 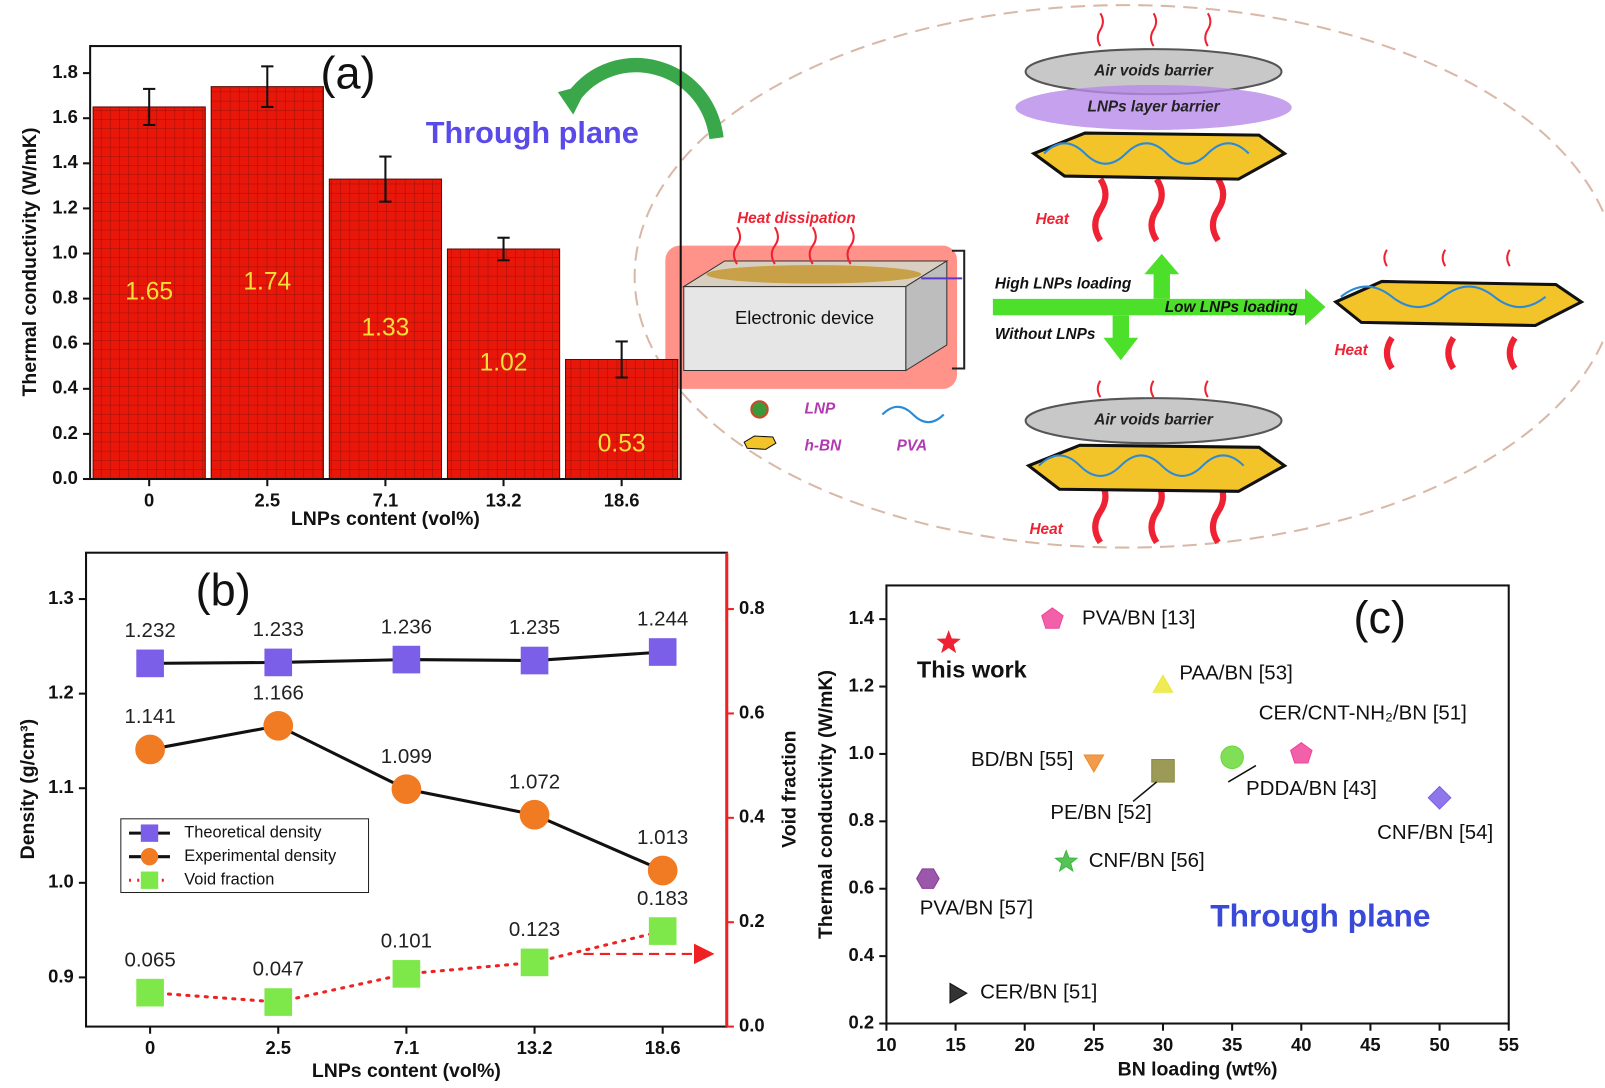 What do you see at coordinates (61, 975) in the screenshot?
I see `y-tick-label: 0.9` at bounding box center [61, 975].